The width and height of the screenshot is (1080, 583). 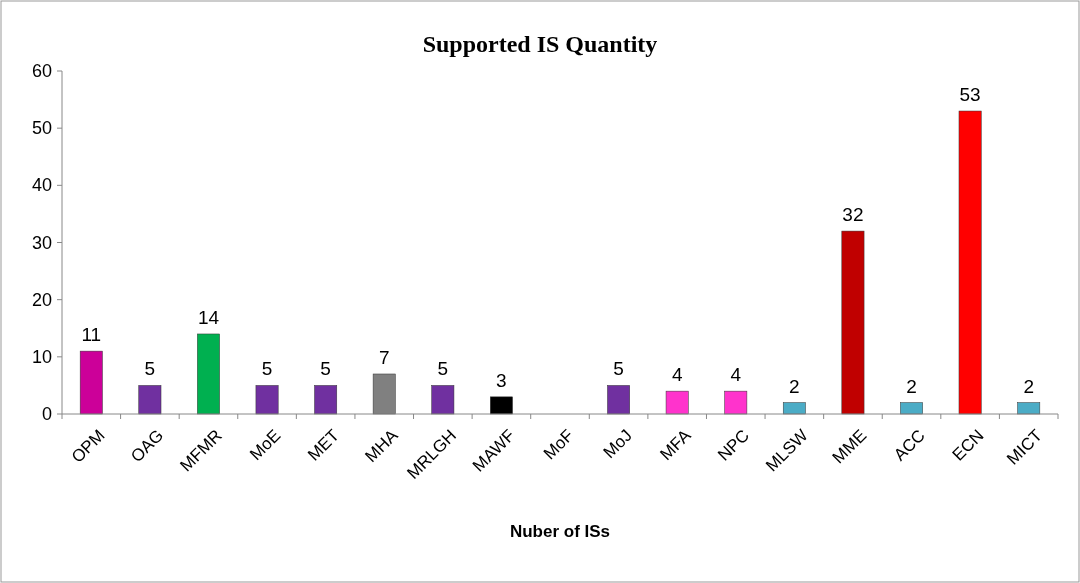 I want to click on y-tick-label: 40, so click(x=41, y=185).